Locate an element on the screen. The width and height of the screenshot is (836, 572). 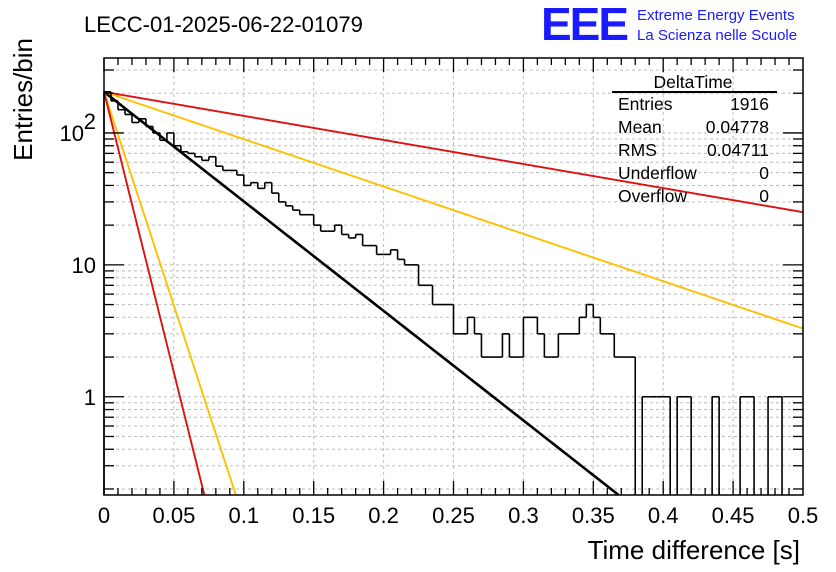
stats-label: Mean is located at coordinates (640, 127).